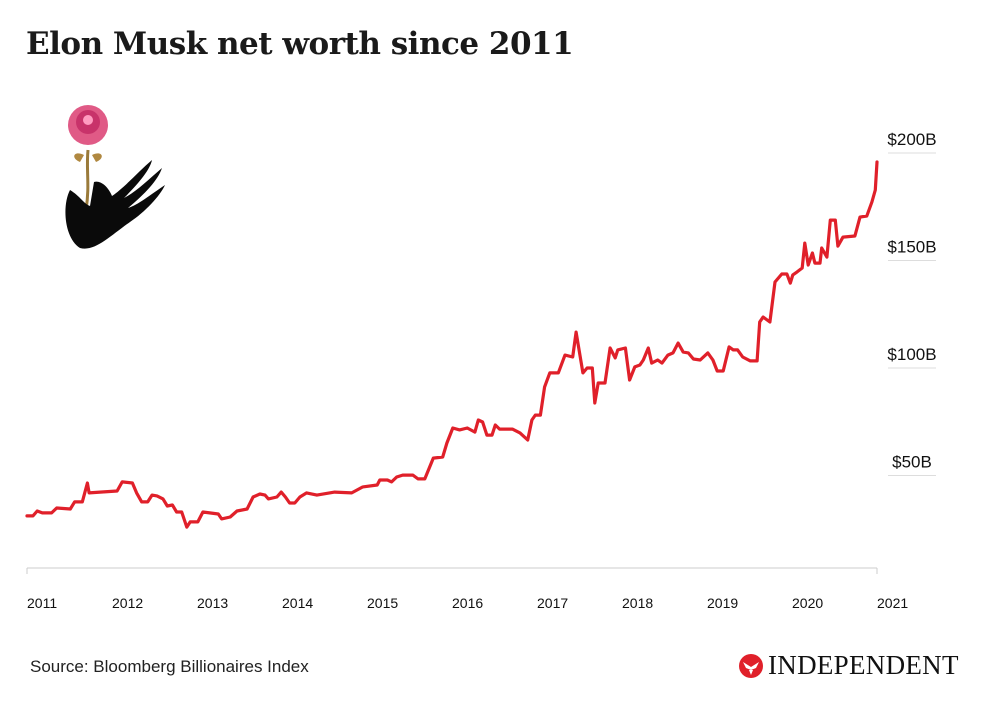 The width and height of the screenshot is (982, 726). I want to click on independent-logo: INDEPENDENT, so click(848, 665).